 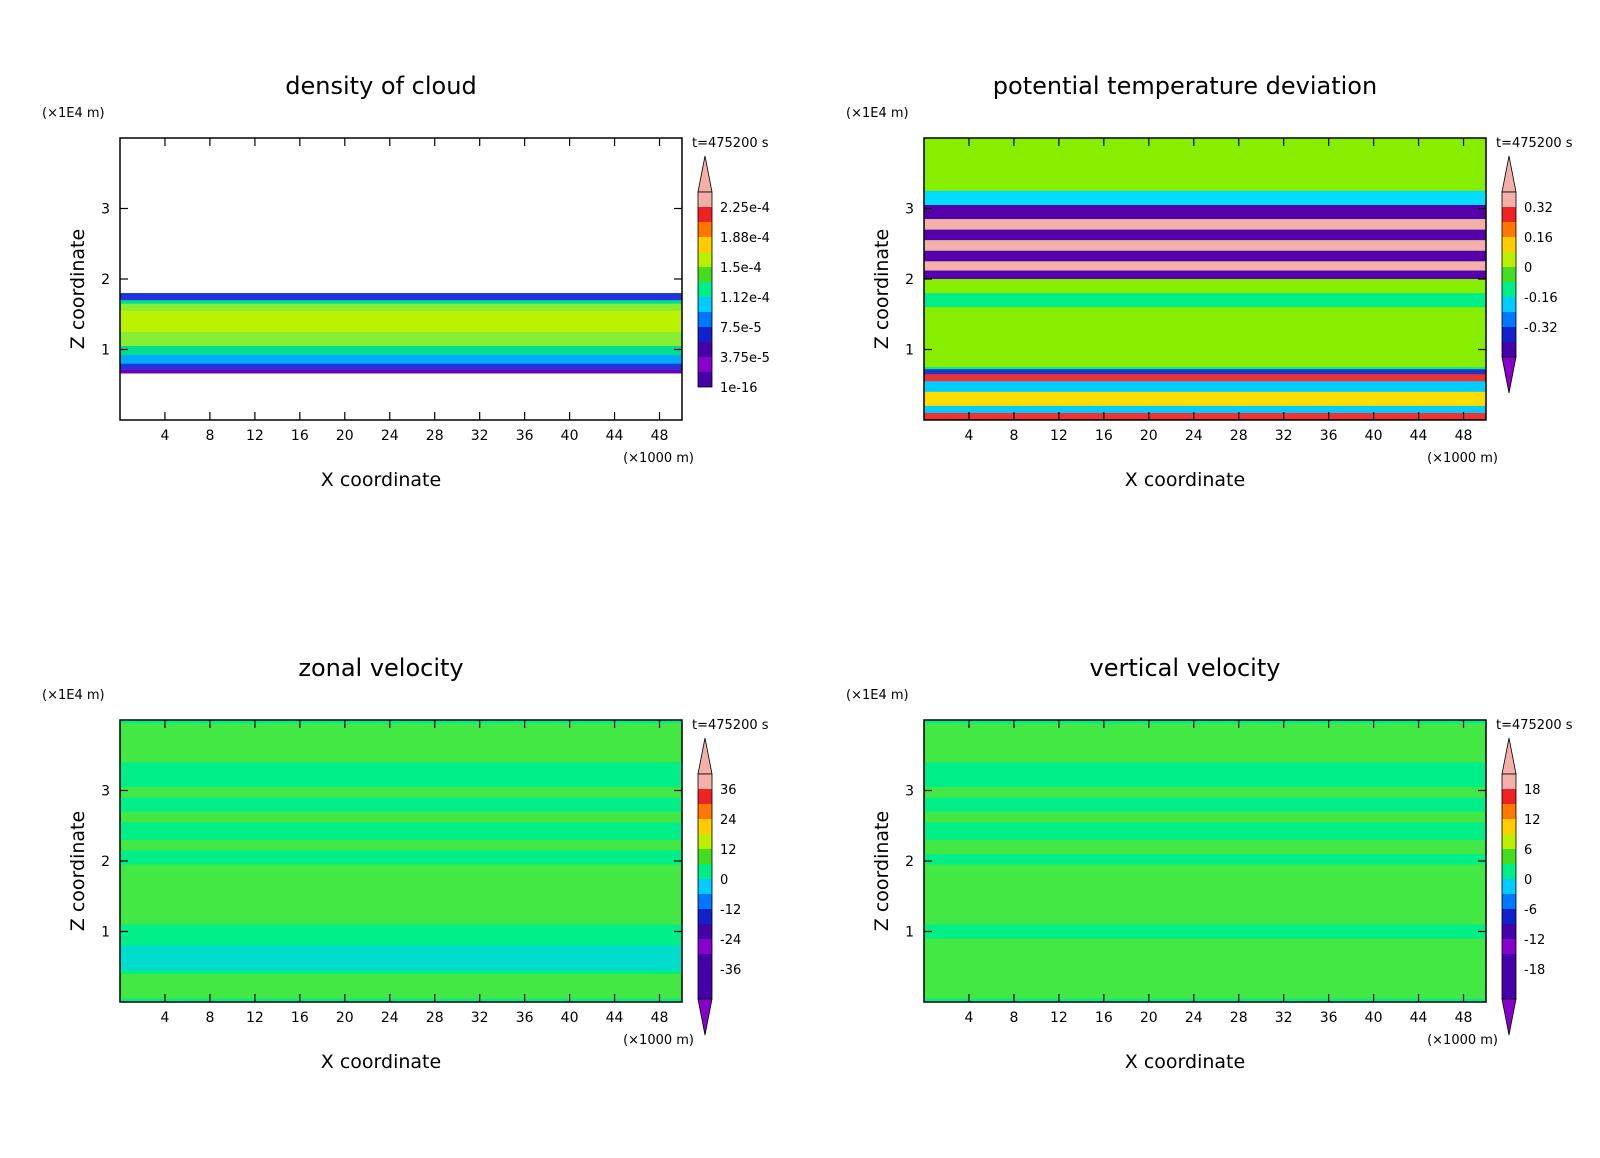 What do you see at coordinates (380, 668) in the screenshot?
I see `chart-title: zonal velocity` at bounding box center [380, 668].